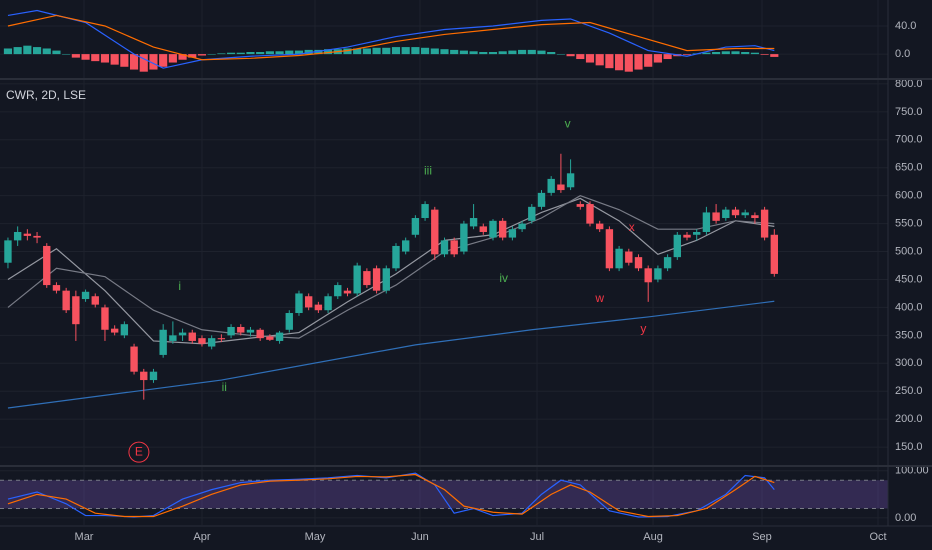 The height and width of the screenshot is (550, 932). What do you see at coordinates (909, 224) in the screenshot?
I see `y-tick-label: 550.0` at bounding box center [909, 224].